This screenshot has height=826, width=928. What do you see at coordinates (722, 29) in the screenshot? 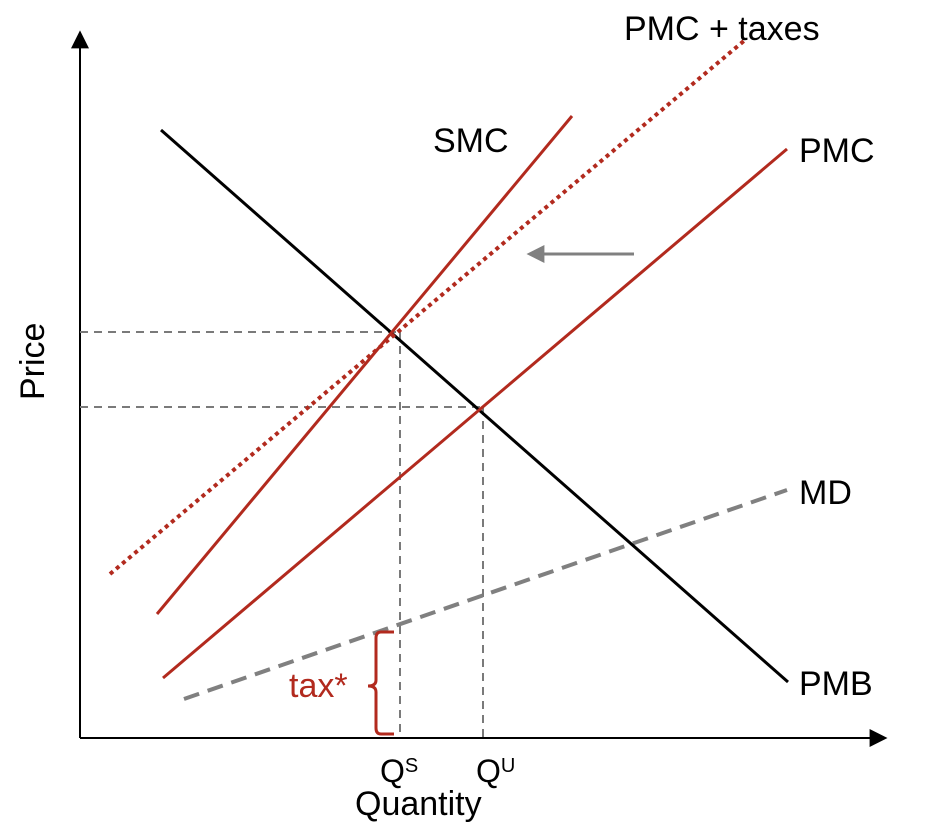
I see `pmc-taxes-label: PMC + taxes` at bounding box center [722, 29].